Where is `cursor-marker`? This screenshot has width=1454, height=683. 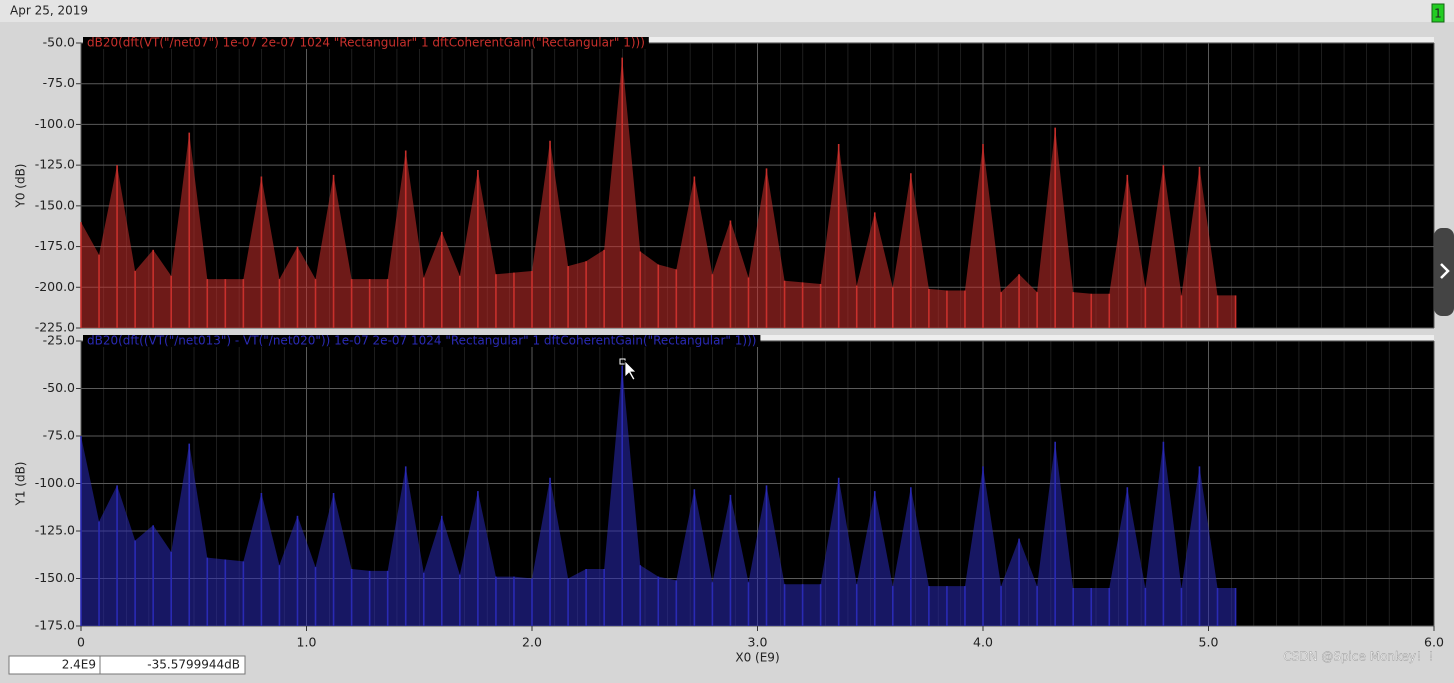
cursor-marker is located at coordinates (628, 369).